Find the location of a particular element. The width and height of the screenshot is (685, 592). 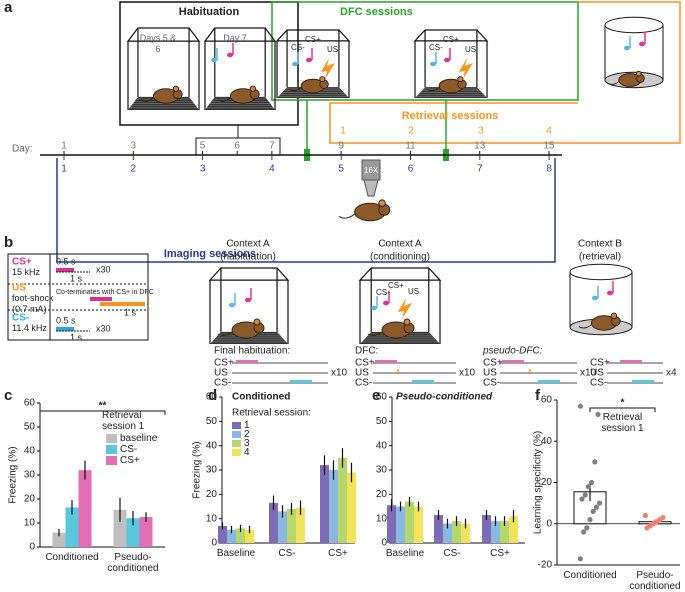

tone is located at coordinates (65, 329).